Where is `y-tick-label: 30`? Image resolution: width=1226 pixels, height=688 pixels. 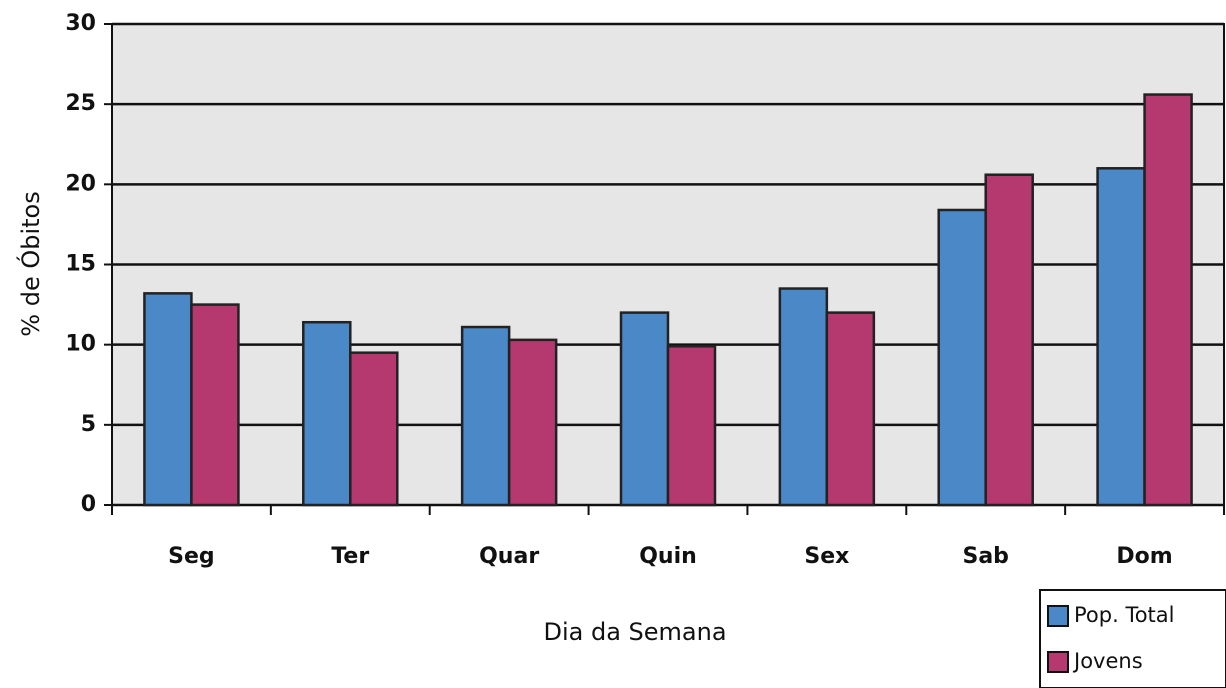 y-tick-label: 30 is located at coordinates (80, 23).